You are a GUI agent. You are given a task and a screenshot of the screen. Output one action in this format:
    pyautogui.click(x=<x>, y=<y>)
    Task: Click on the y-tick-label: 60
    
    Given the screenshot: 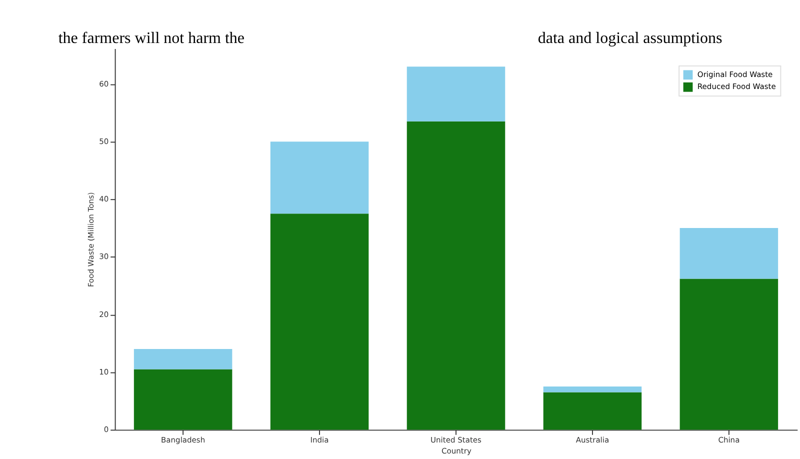 What is the action you would take?
    pyautogui.click(x=104, y=83)
    